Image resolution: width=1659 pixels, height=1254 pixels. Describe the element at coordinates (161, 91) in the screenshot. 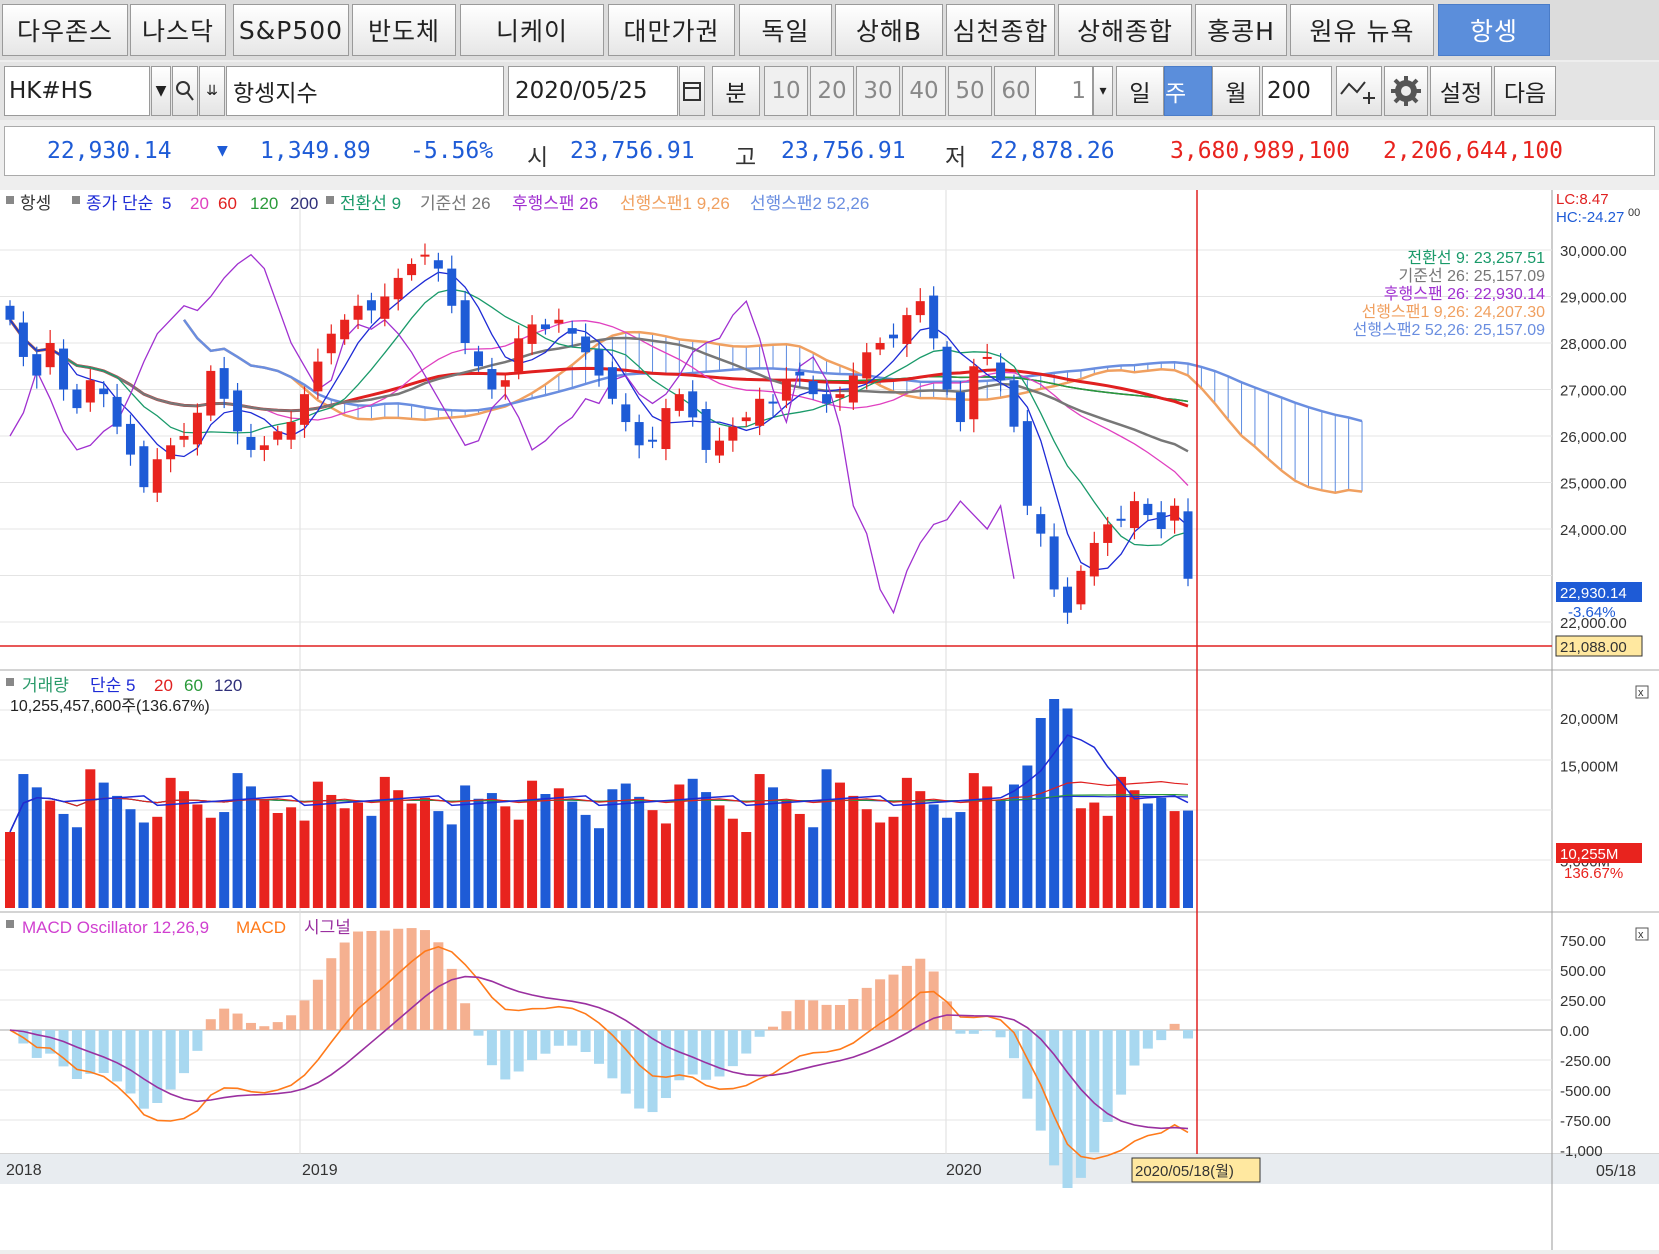

I see `symbol-dropdown-icon: ▼` at that location.